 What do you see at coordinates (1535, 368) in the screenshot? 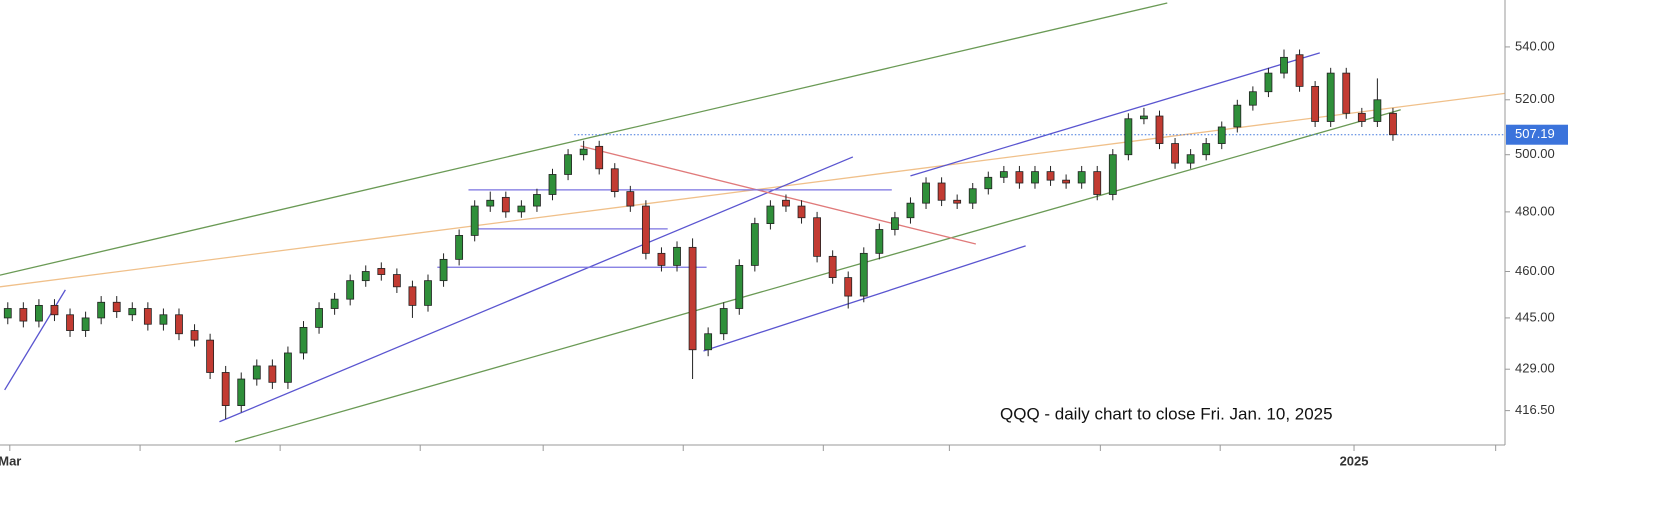
I see `y-tick-label: 429.00` at bounding box center [1535, 368].